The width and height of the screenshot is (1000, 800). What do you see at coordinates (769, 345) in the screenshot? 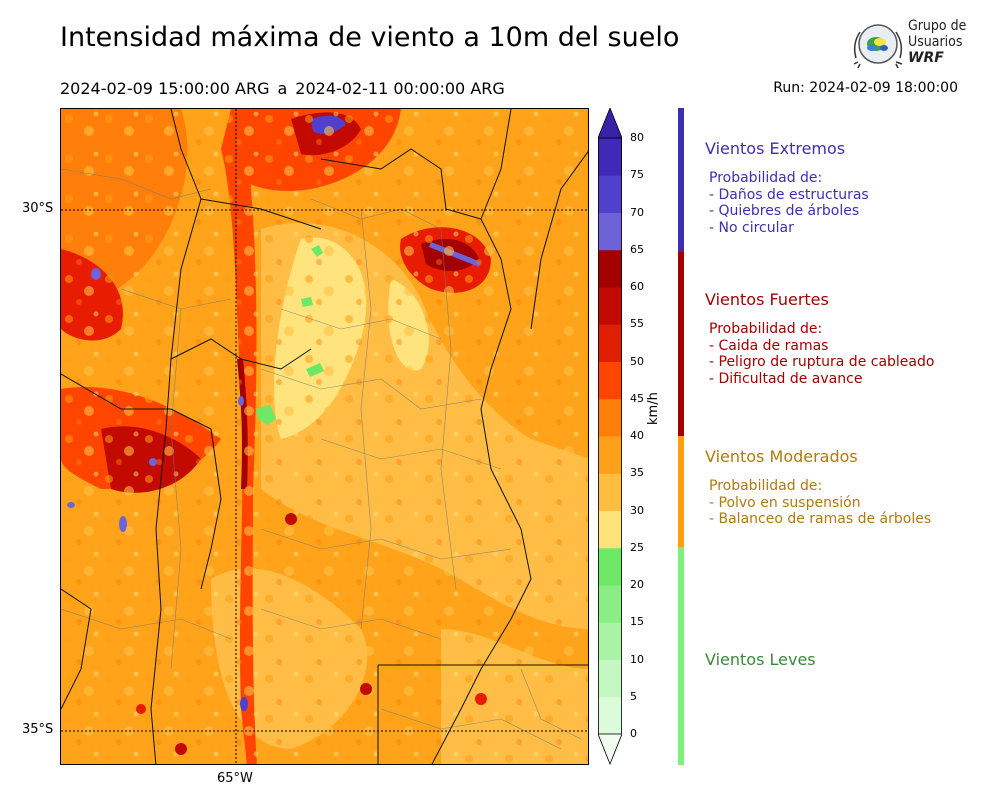
I see `category-line: - Caida de ramas` at bounding box center [769, 345].